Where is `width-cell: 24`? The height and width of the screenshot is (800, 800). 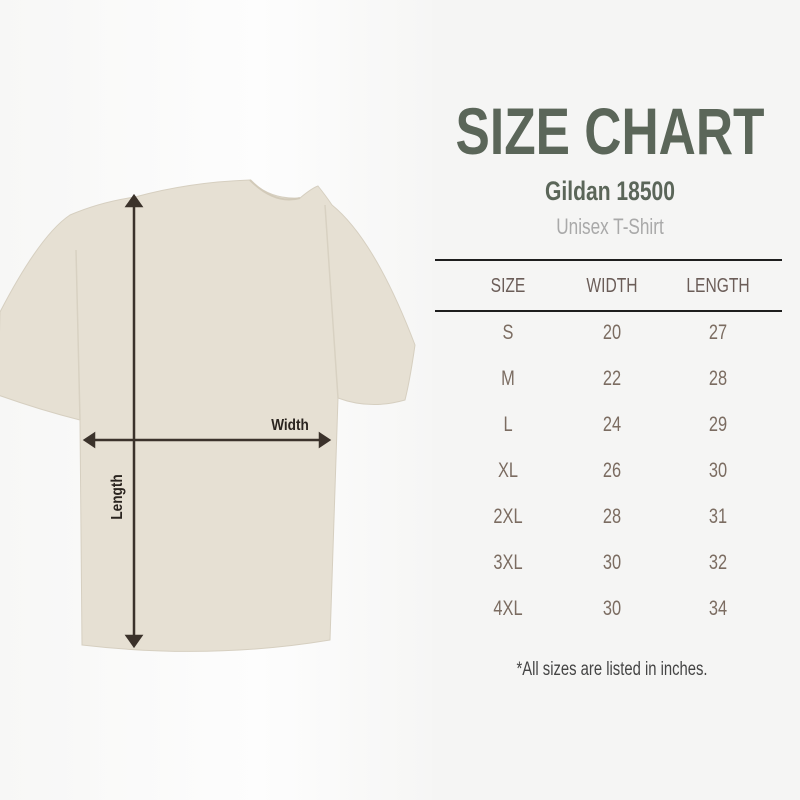
width-cell: 24 is located at coordinates (612, 424).